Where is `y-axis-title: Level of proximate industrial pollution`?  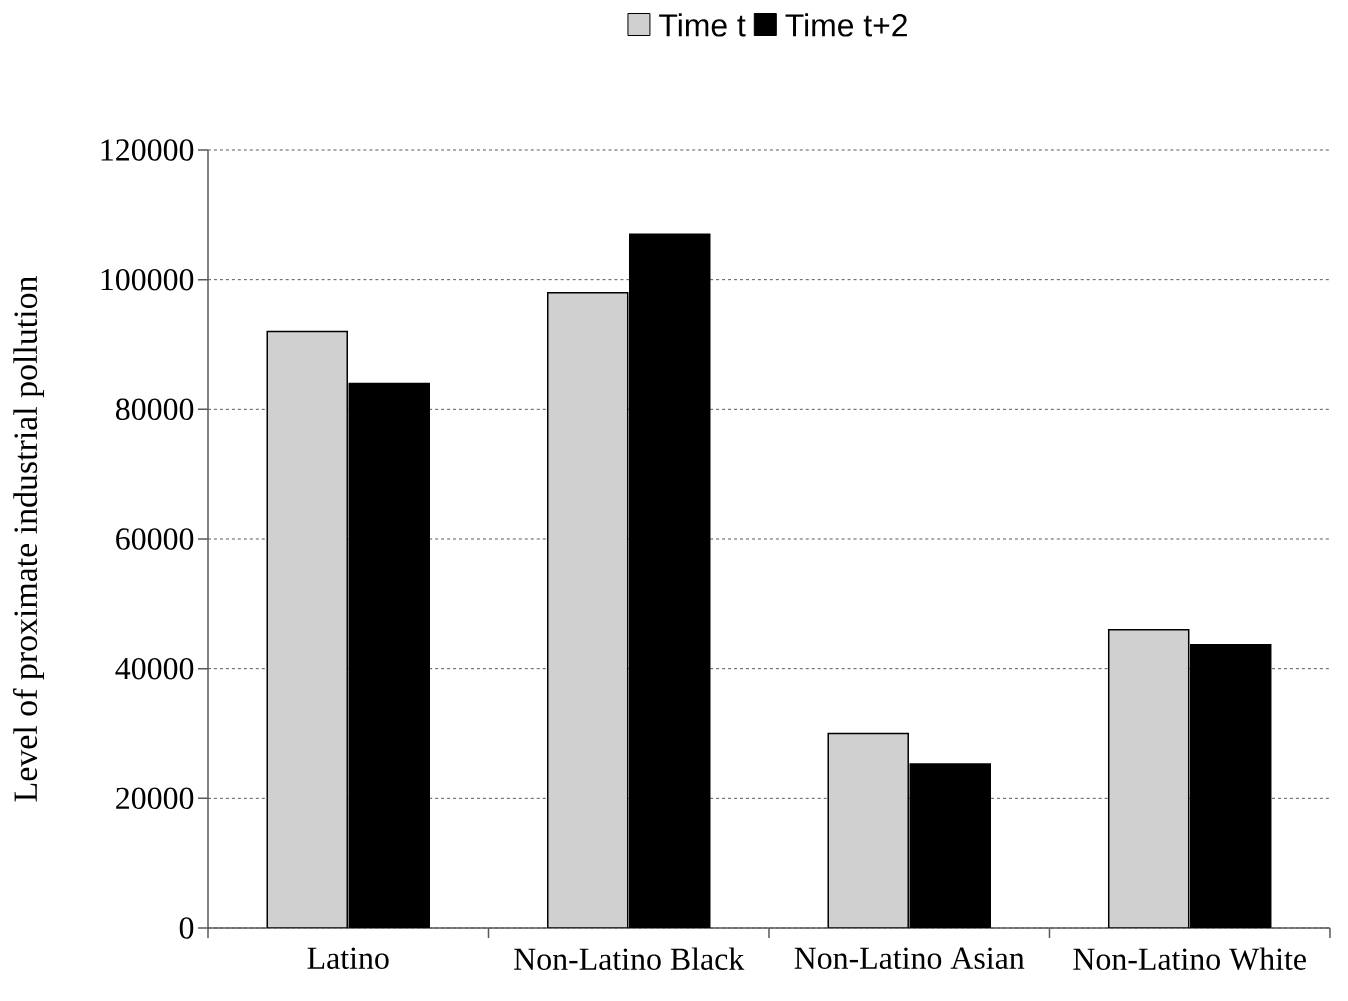 y-axis-title: Level of proximate industrial pollution is located at coordinates (28, 539).